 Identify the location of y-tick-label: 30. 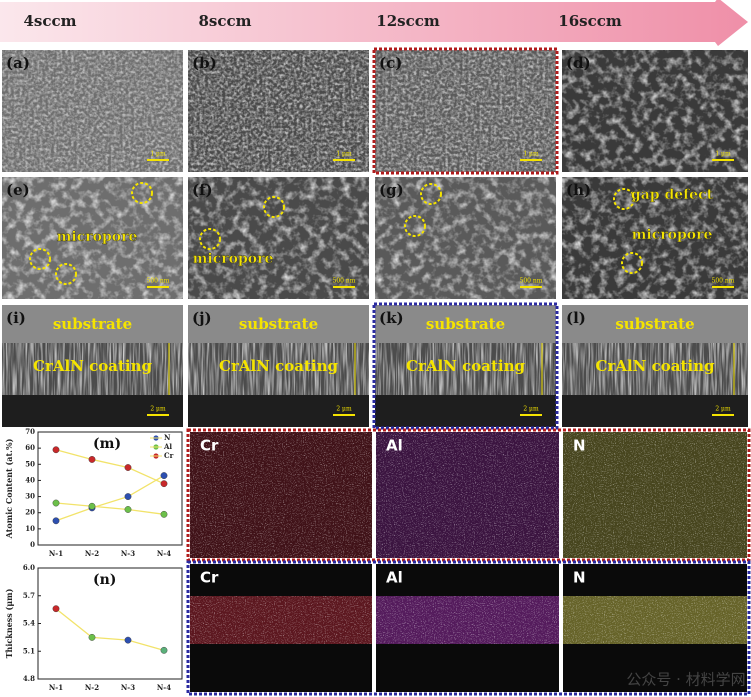
(30, 496).